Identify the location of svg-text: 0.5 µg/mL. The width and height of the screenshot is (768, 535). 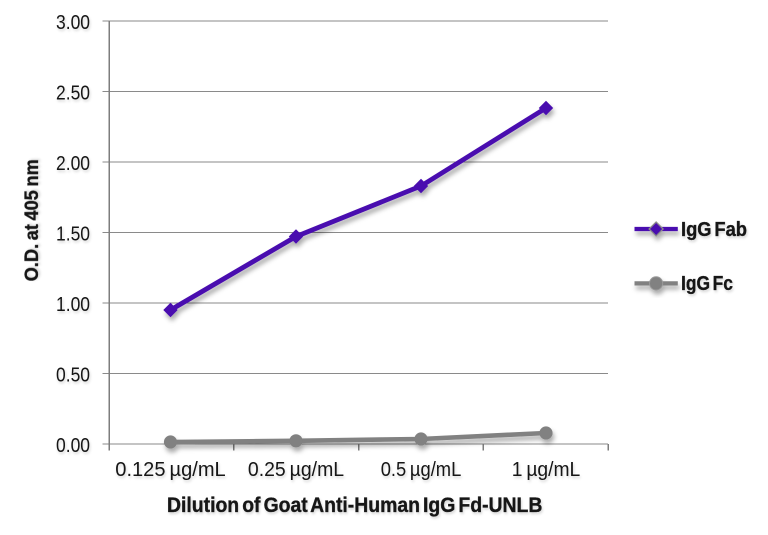
(421, 470).